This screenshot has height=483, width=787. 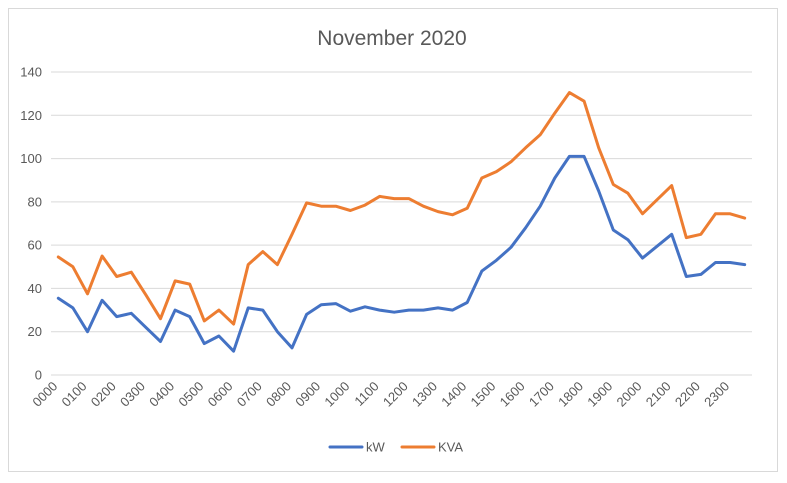 I want to click on y-tick-label: 20, so click(x=35, y=331).